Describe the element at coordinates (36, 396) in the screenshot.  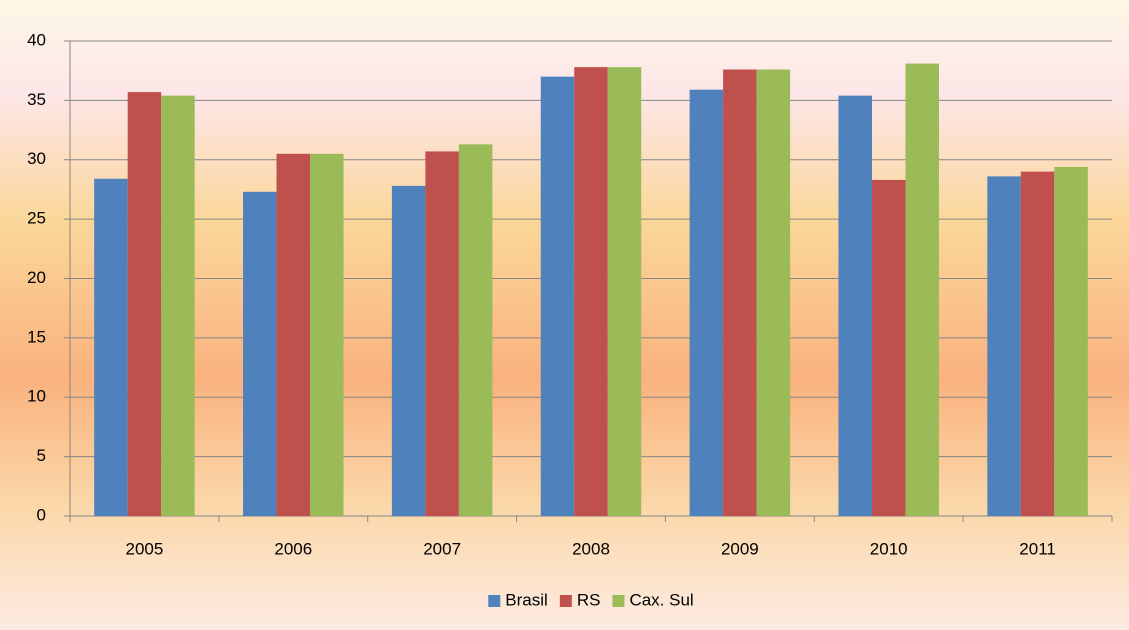
I see `y-tick-label: 10` at that location.